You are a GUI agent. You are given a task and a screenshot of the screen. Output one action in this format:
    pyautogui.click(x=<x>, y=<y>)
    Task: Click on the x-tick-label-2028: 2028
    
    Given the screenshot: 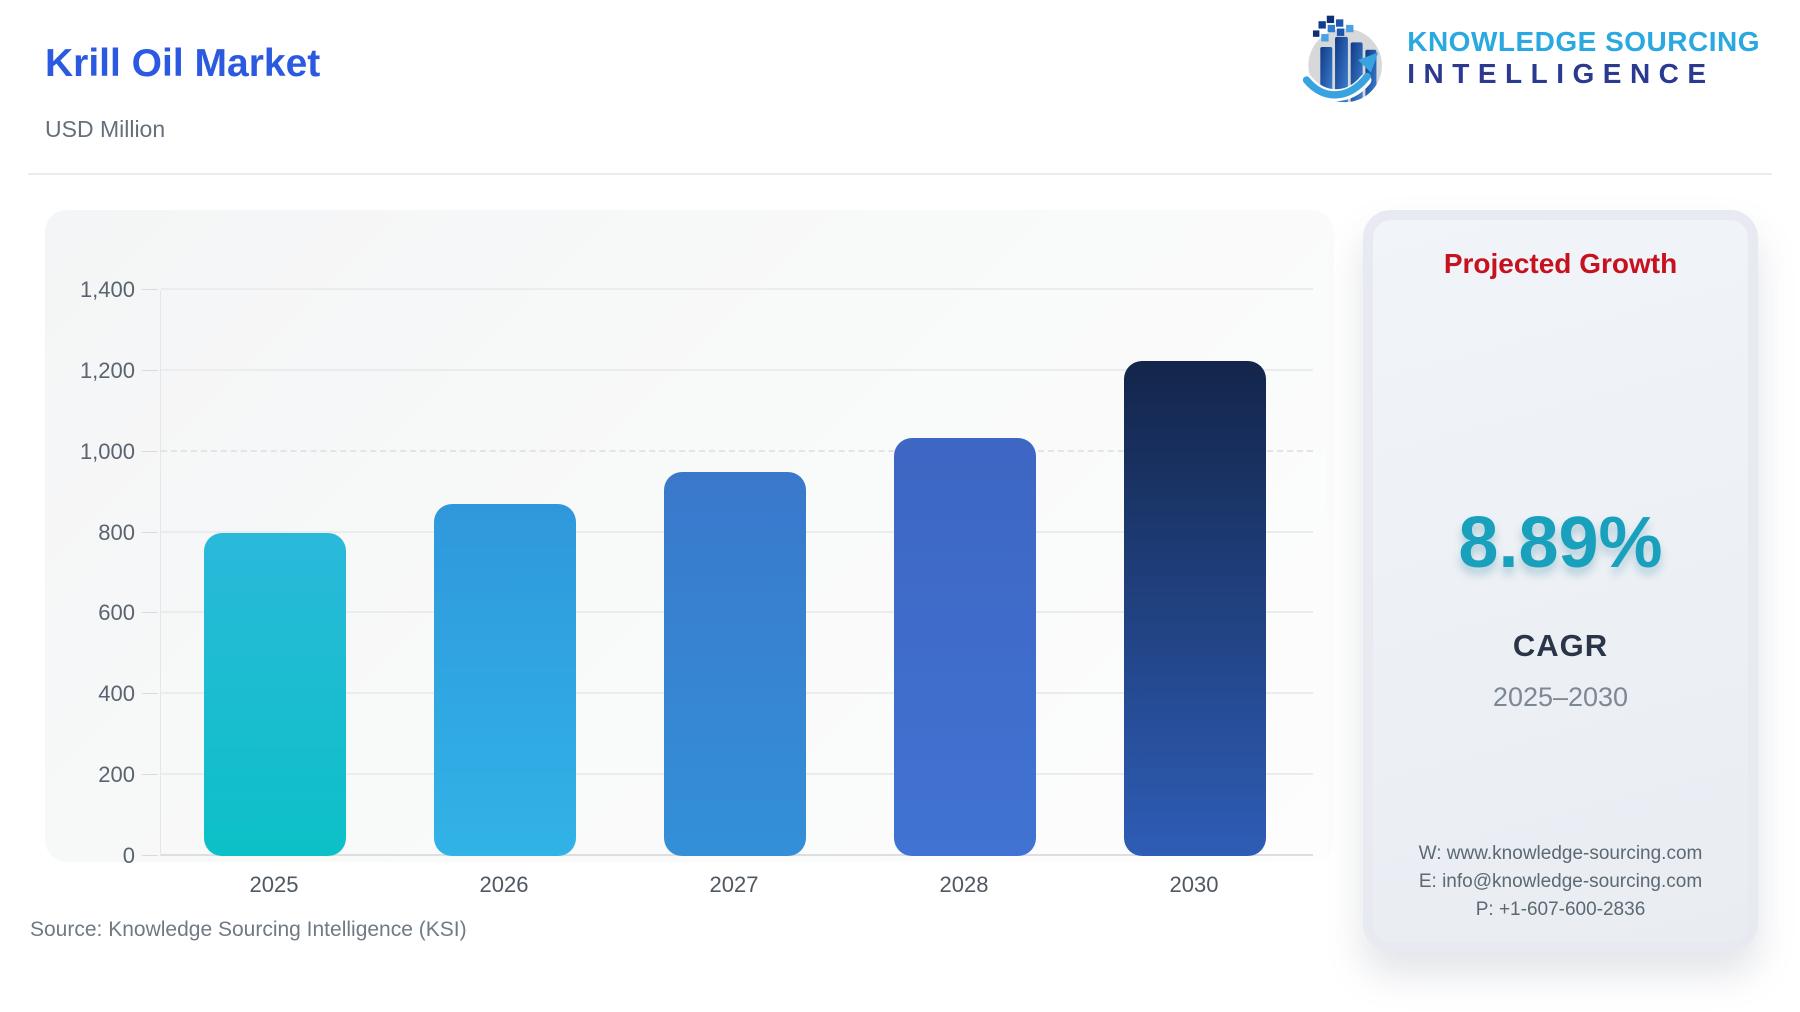 What is the action you would take?
    pyautogui.click(x=964, y=884)
    